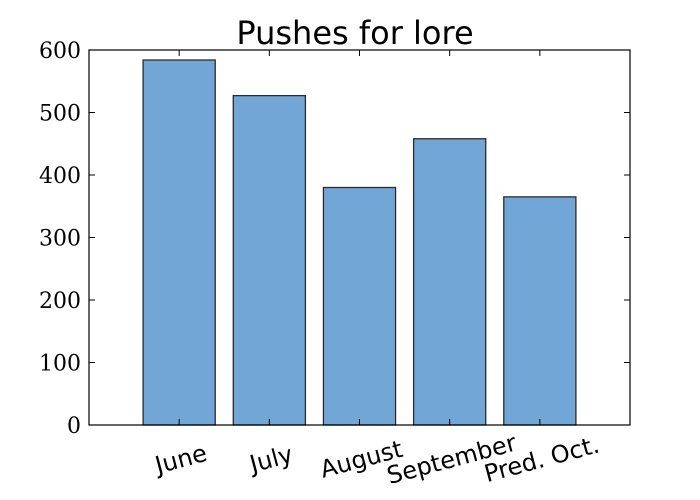 The height and width of the screenshot is (500, 700). Describe the element at coordinates (74, 426) in the screenshot. I see `y-tick-label: 0` at that location.